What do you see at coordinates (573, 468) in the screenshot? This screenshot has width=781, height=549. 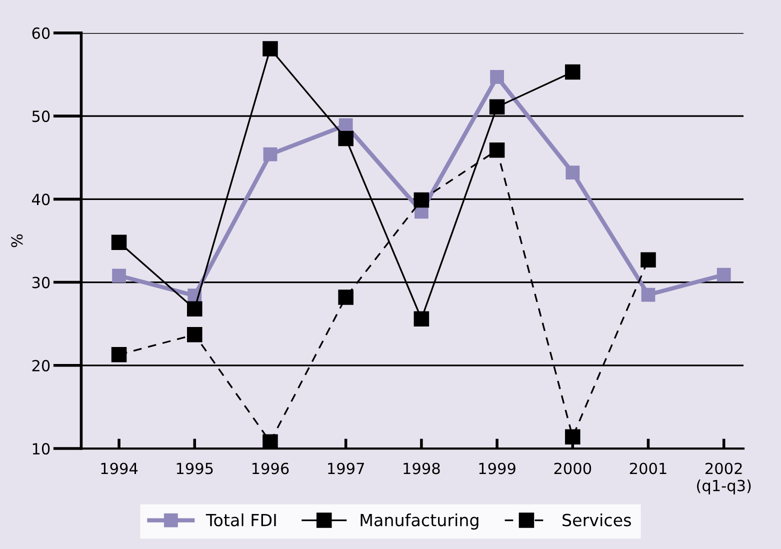 I see `x-tick-label: 2000` at bounding box center [573, 468].